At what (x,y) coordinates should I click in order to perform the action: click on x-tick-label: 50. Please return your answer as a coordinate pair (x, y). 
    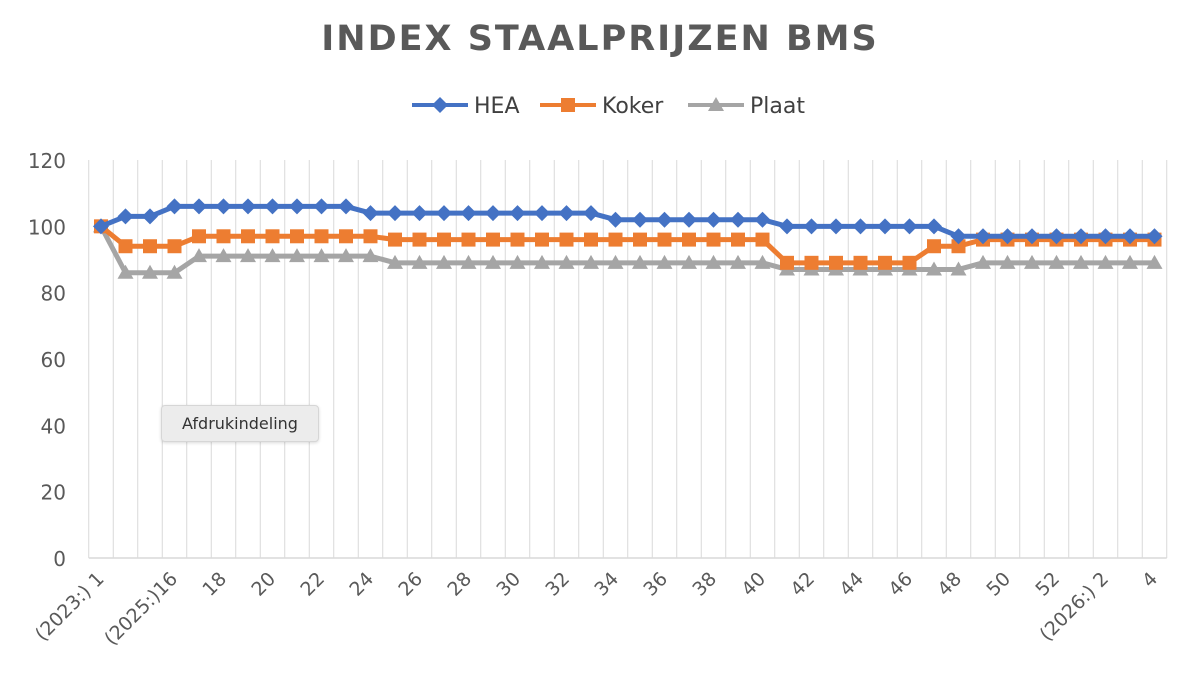
    Looking at the image, I should click on (998, 584).